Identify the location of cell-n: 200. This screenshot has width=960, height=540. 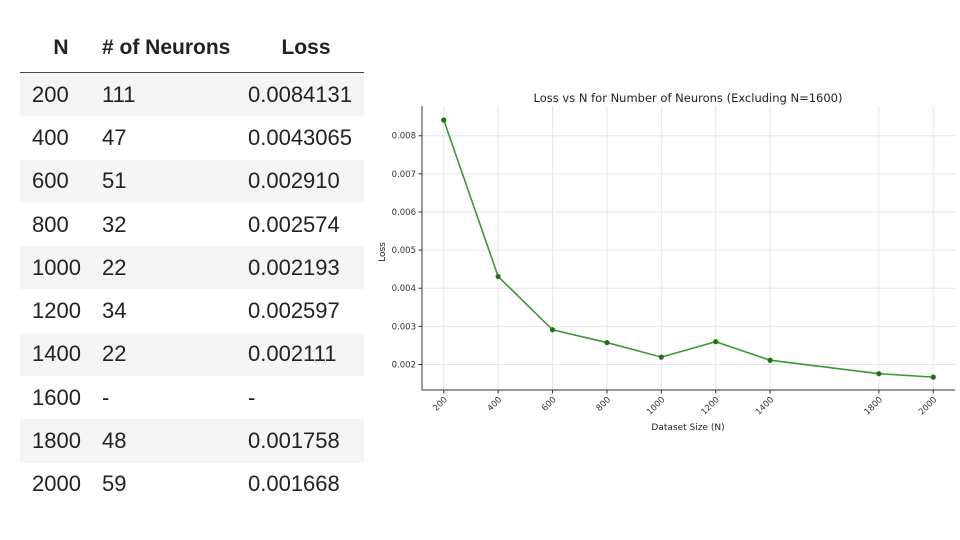
(61, 94).